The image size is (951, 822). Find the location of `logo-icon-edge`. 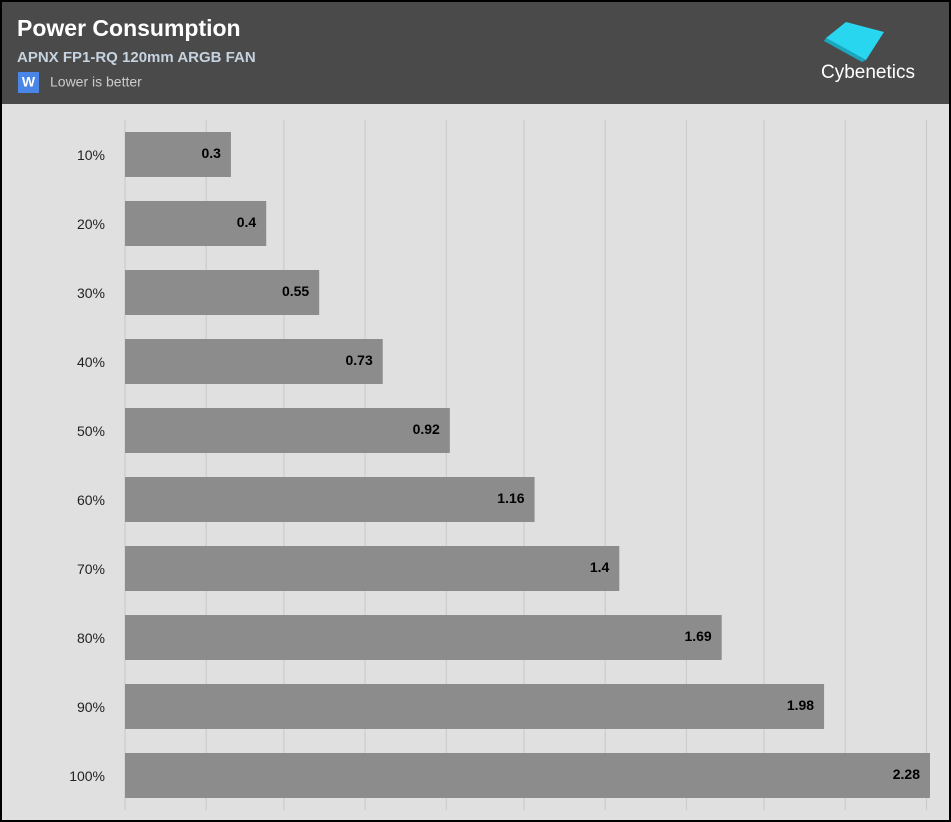

logo-icon-edge is located at coordinates (845, 50).